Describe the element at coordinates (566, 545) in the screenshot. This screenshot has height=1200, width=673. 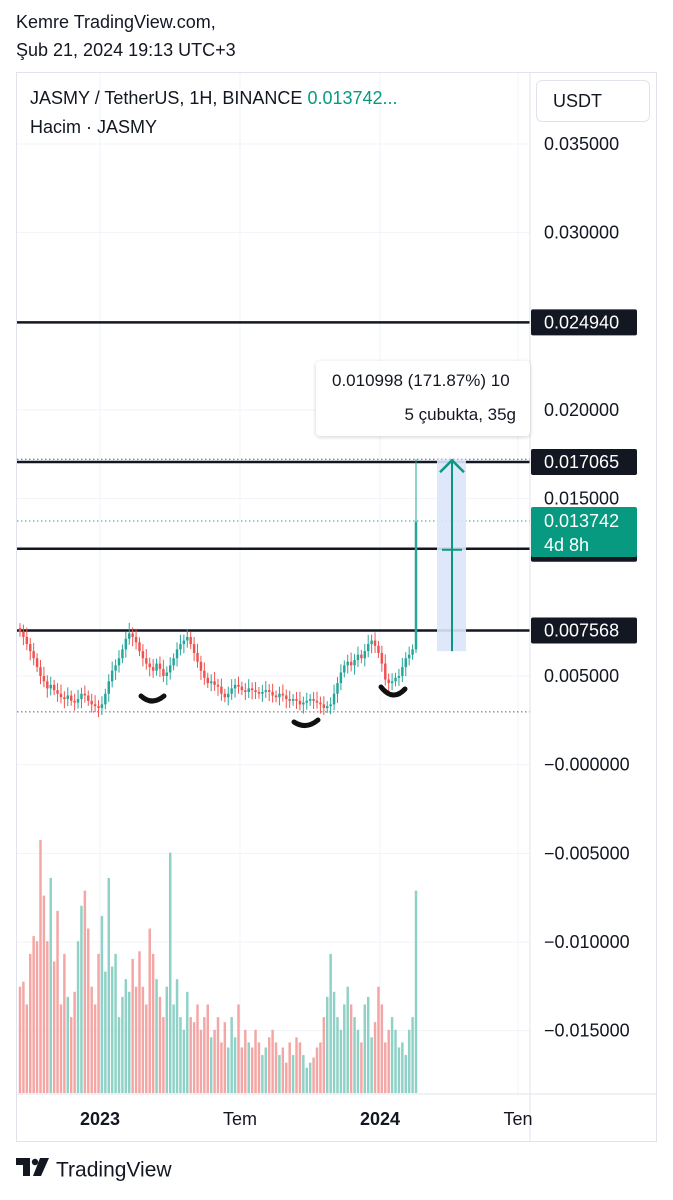
I see `bar-countdown-text: 4d 8h` at that location.